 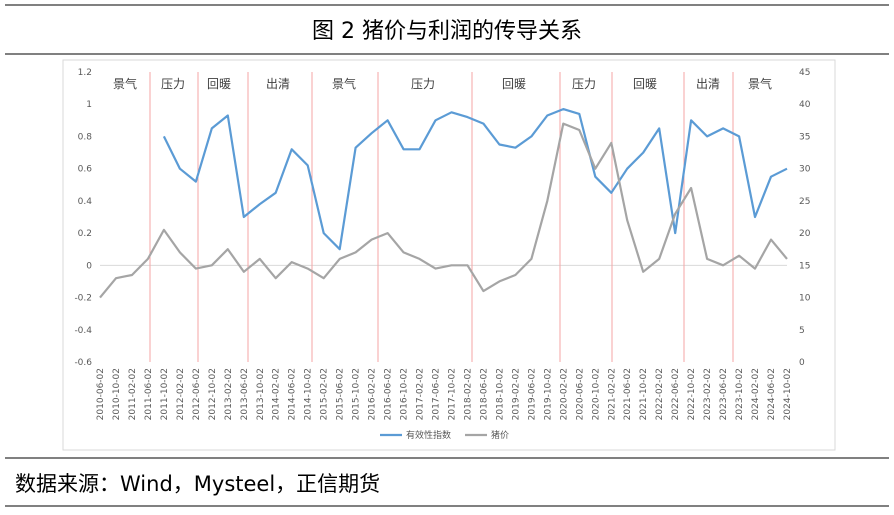 What do you see at coordinates (437, 394) in the screenshot?
I see `x-tick-label: 2017-06-02` at bounding box center [437, 394].